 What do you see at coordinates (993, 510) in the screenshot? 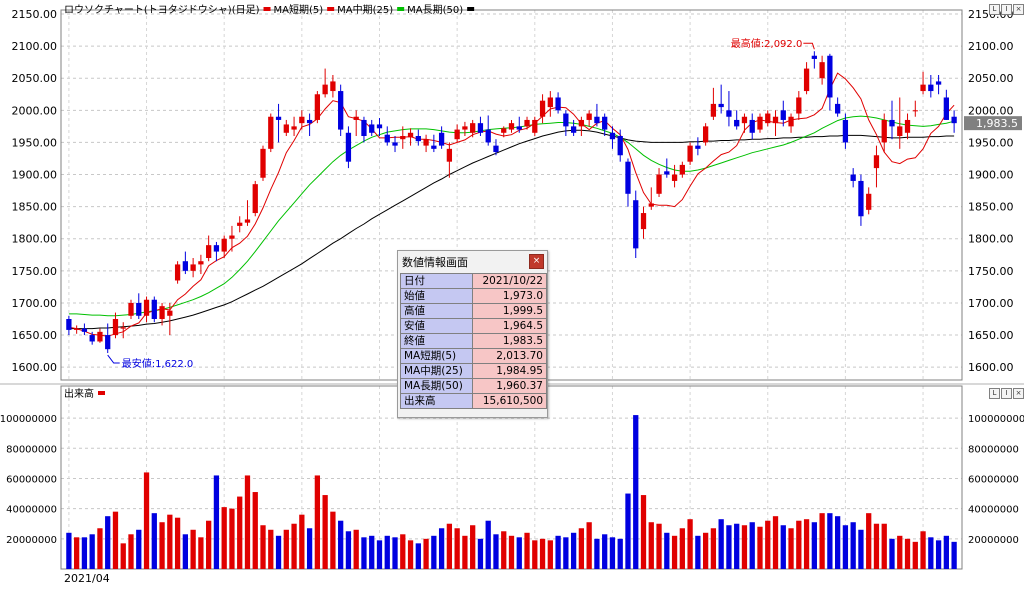
I see `volume-tick-label-right: 40000000` at bounding box center [993, 510].